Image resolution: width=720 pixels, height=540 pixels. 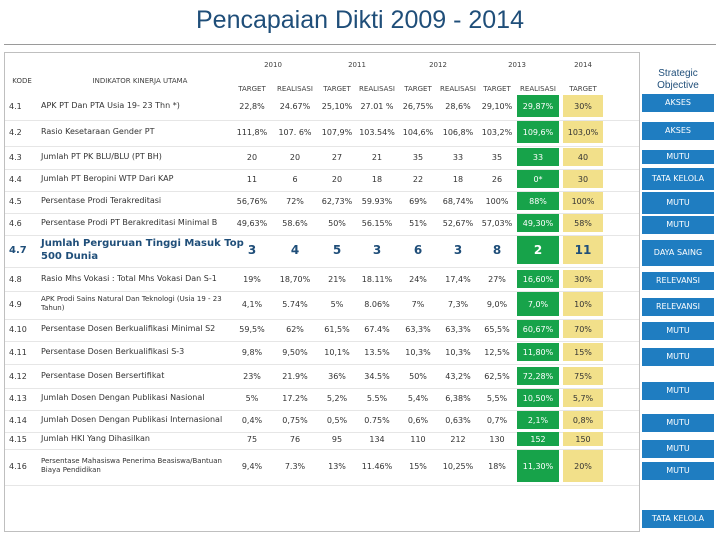 What do you see at coordinates (583, 132) in the screenshot?
I see `row-value: 103,0%` at bounding box center [583, 132].